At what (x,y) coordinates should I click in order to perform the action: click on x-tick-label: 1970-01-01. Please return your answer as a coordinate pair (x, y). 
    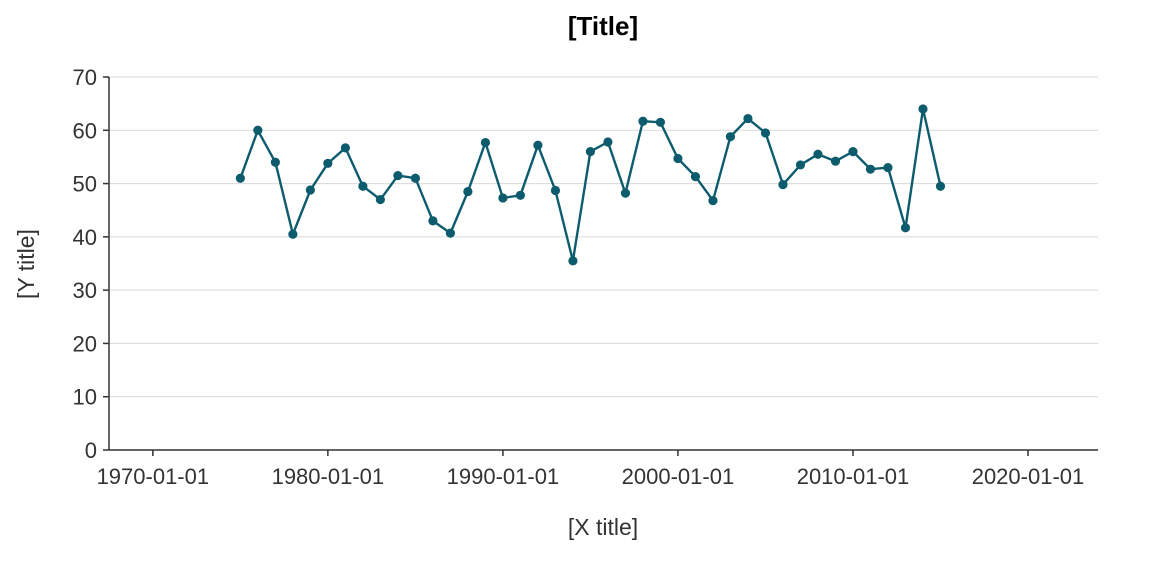
    Looking at the image, I should click on (153, 476).